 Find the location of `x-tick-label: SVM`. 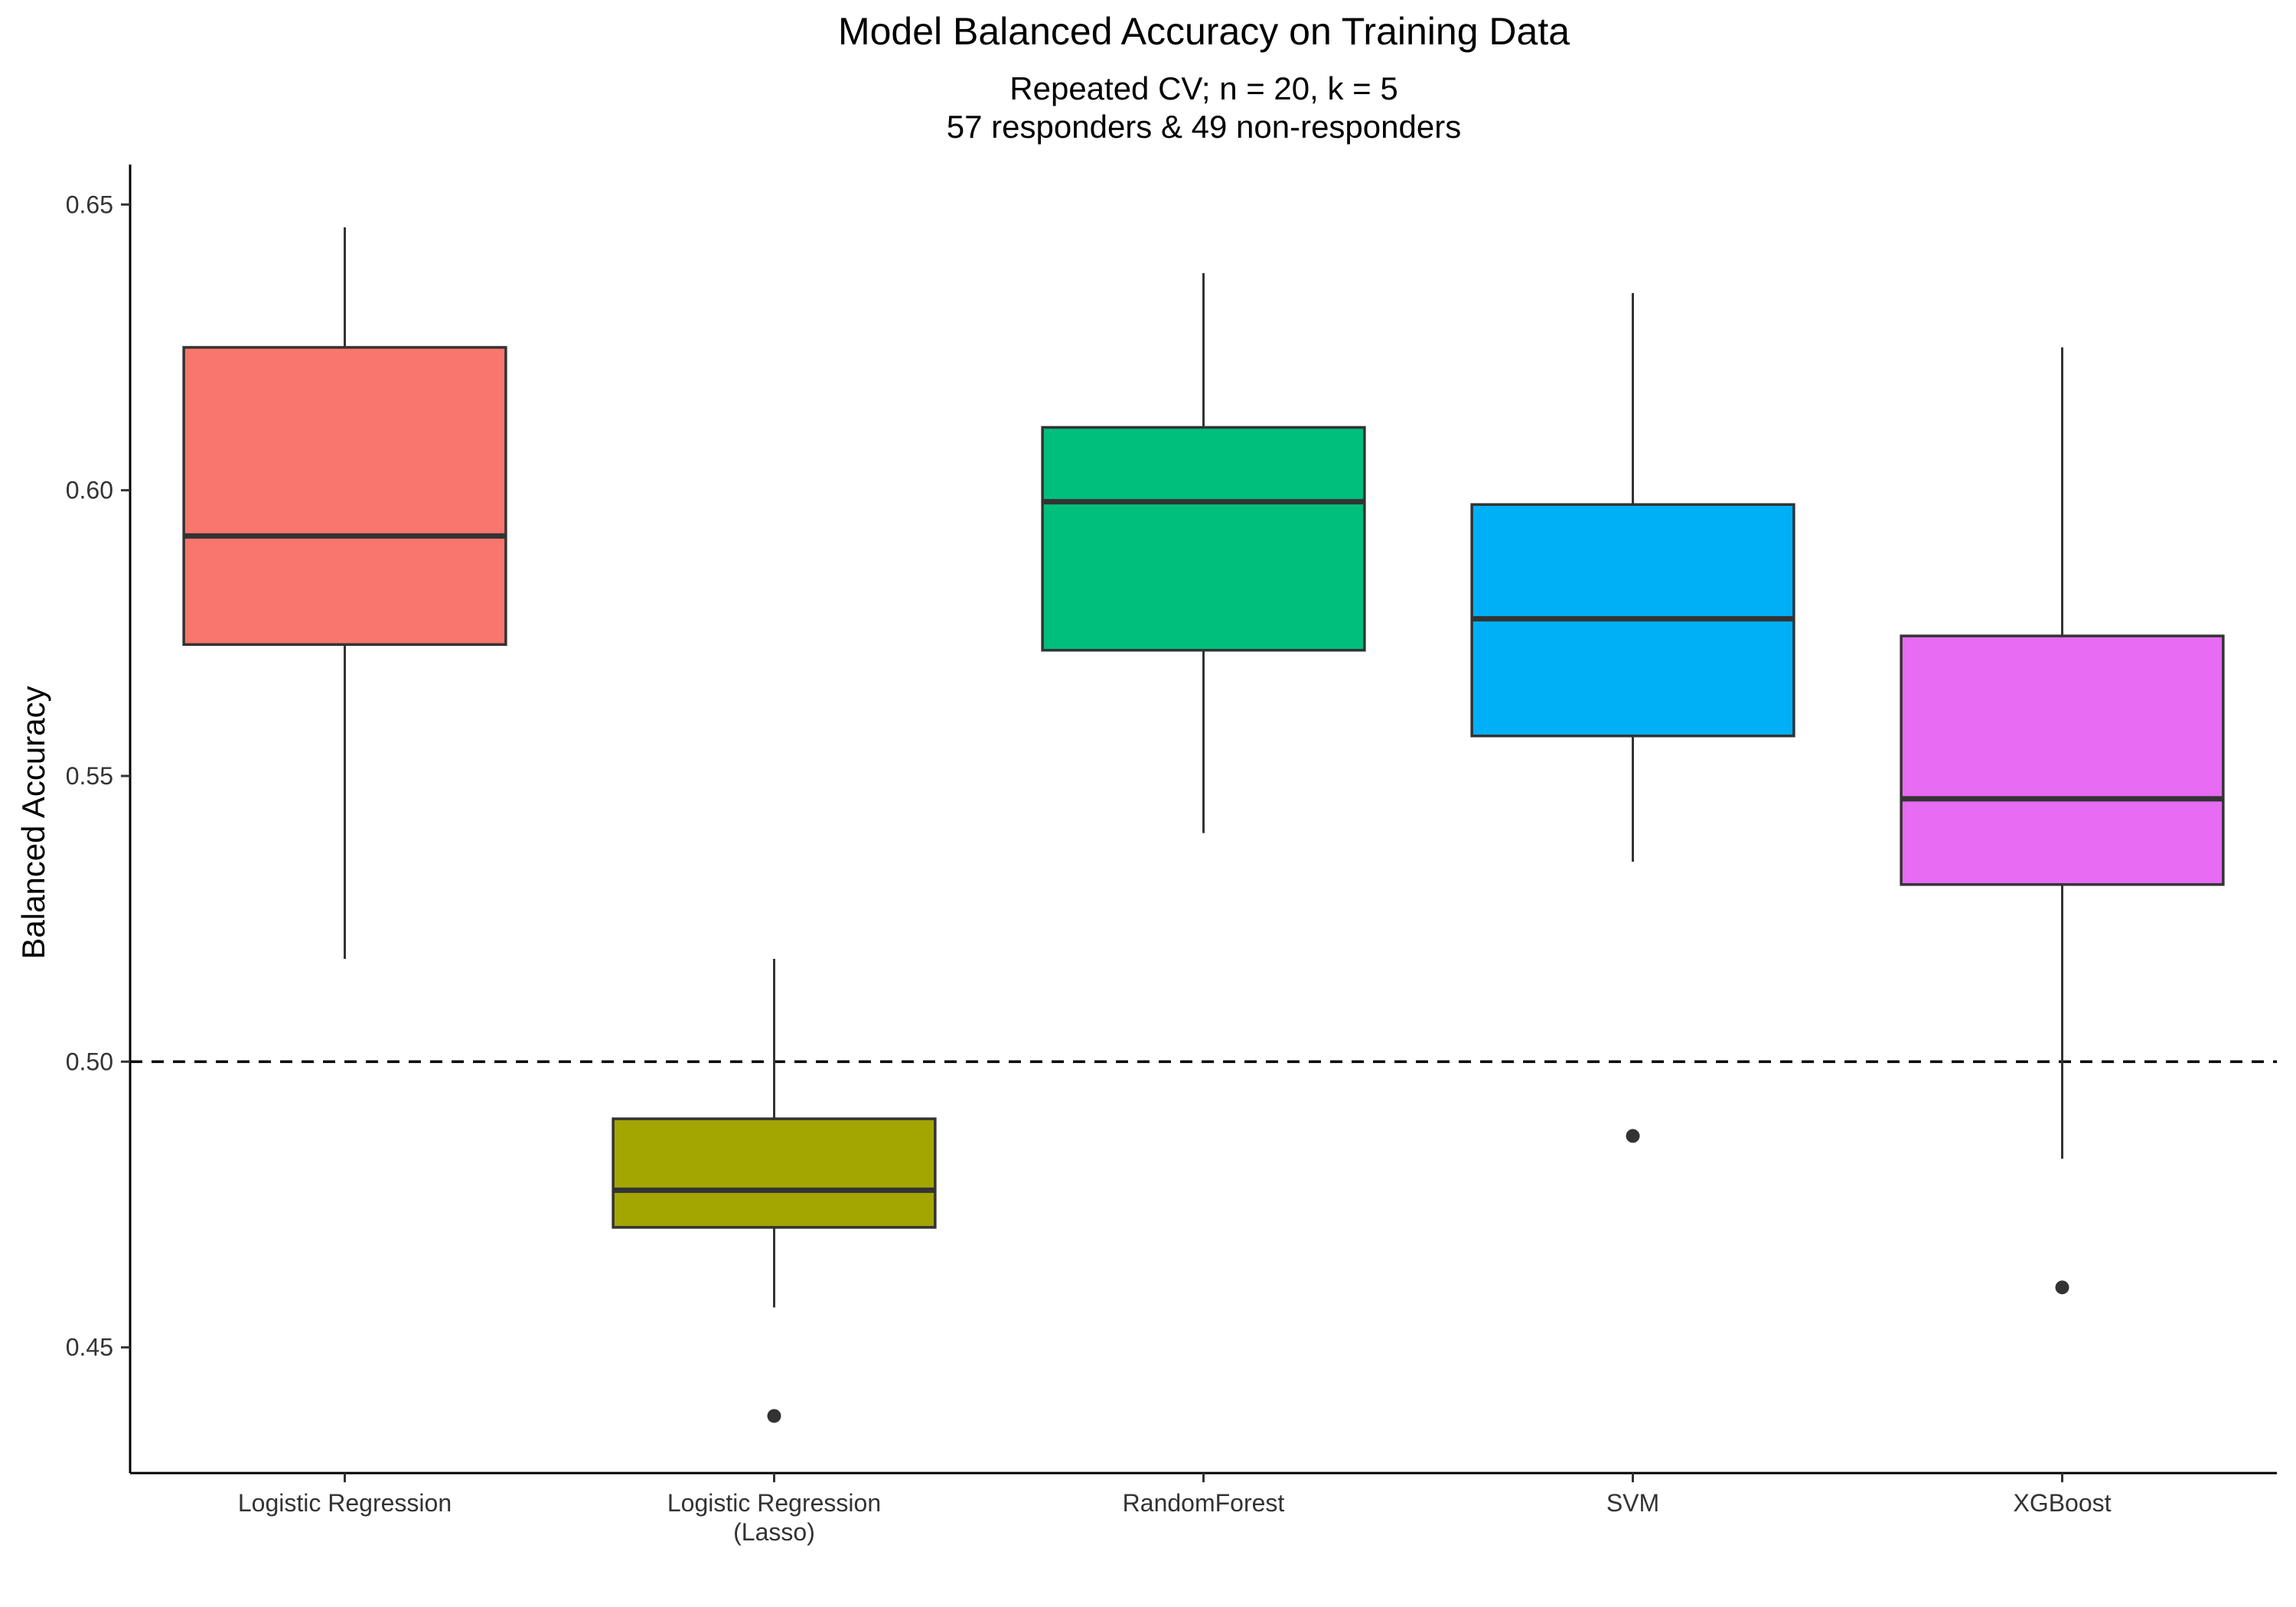

x-tick-label: SVM is located at coordinates (1632, 1503).